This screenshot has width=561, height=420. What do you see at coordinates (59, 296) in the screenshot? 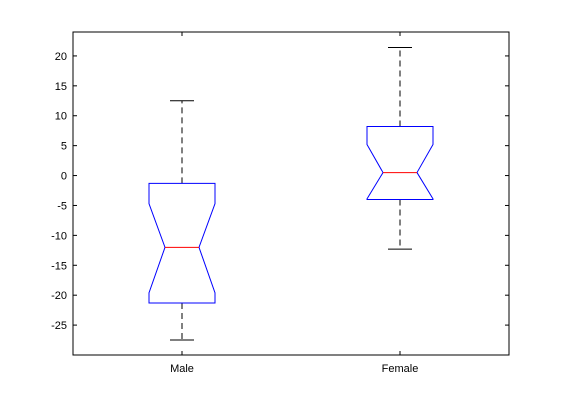
I see `y-tick-label: -20` at bounding box center [59, 296].